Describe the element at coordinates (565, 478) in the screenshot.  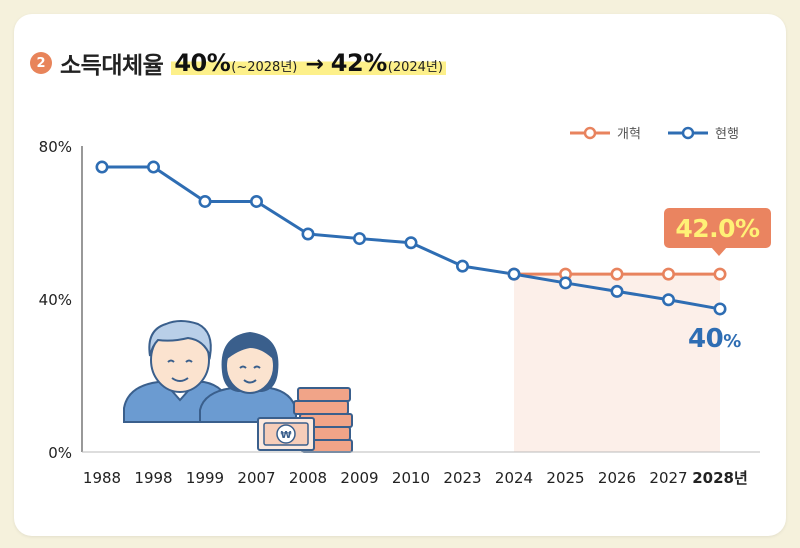
I see `x-tick-label: 2025` at that location.